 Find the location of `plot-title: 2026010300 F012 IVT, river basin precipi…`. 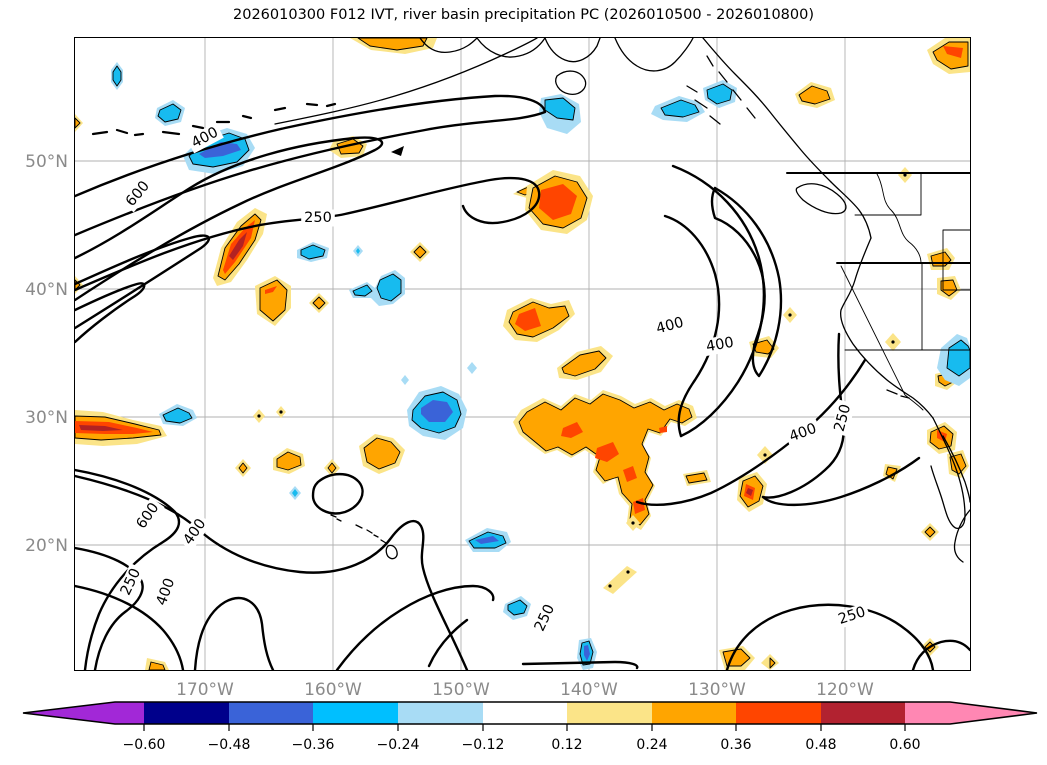

plot-title: 2026010300 F012 IVT, river basin precipi… is located at coordinates (523, 15).